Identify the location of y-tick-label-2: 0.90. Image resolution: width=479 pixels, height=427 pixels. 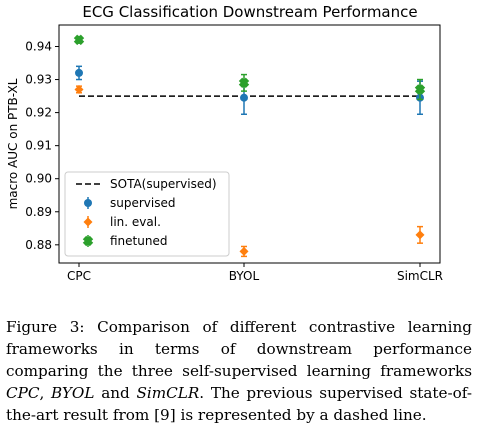
(38, 179).